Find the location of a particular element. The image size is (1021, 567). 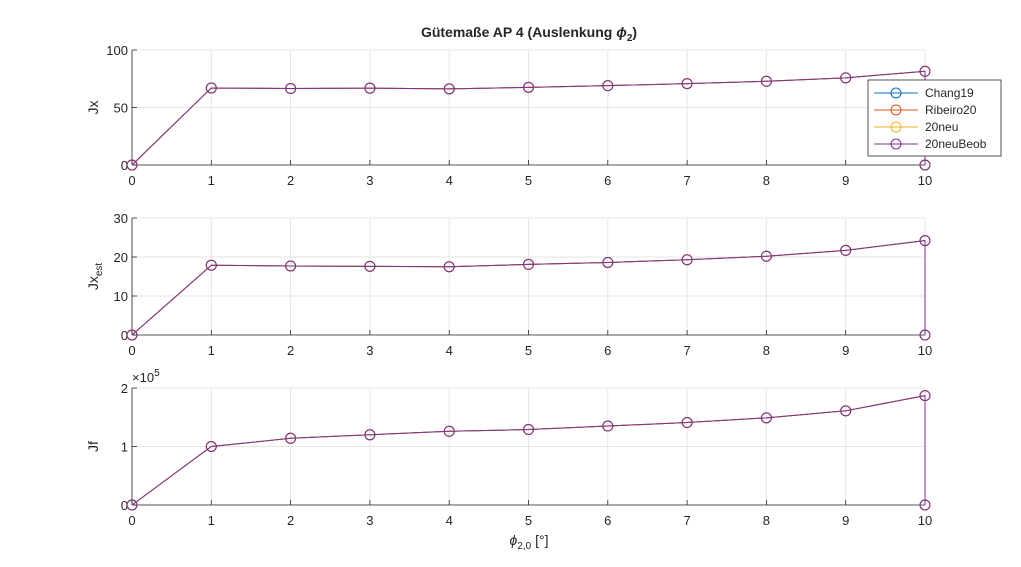

y-tick-label: 100 is located at coordinates (117, 50).